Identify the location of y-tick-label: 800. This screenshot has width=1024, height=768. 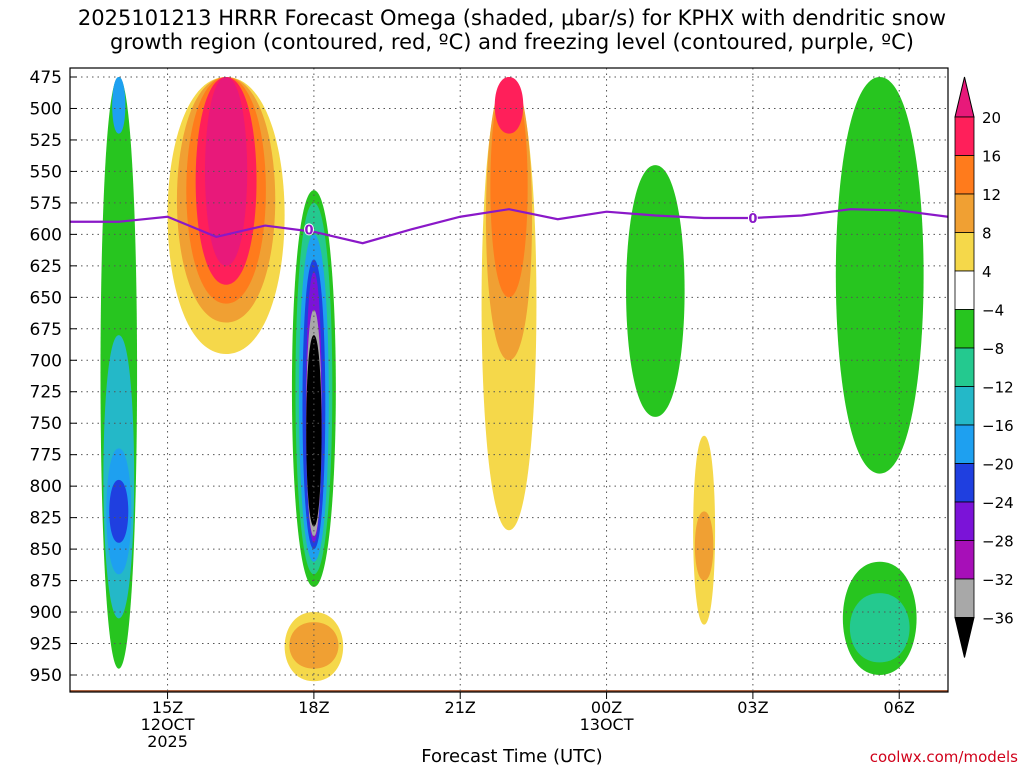
(46, 487).